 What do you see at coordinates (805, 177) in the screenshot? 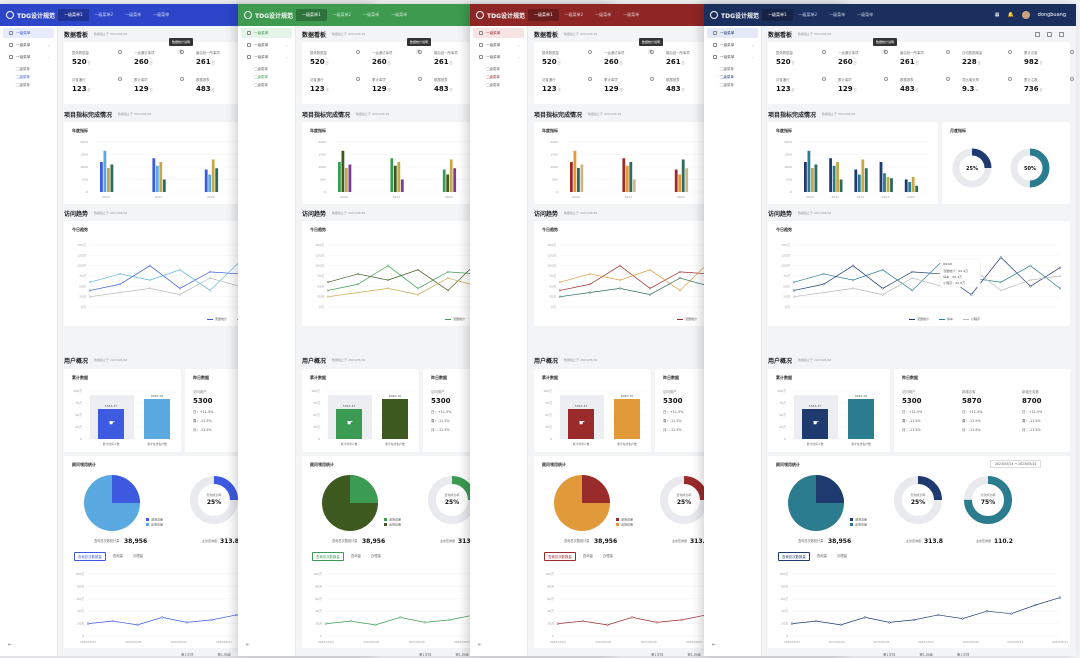
I see `annual-bar` at bounding box center [805, 177].